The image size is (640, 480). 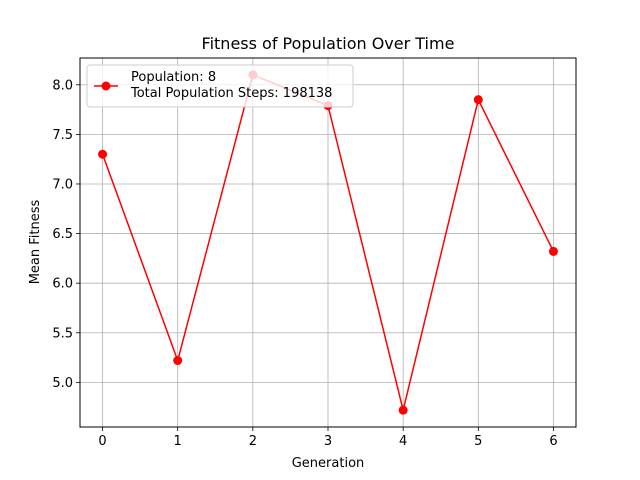 I want to click on x-tick-label: 2, so click(x=253, y=441).